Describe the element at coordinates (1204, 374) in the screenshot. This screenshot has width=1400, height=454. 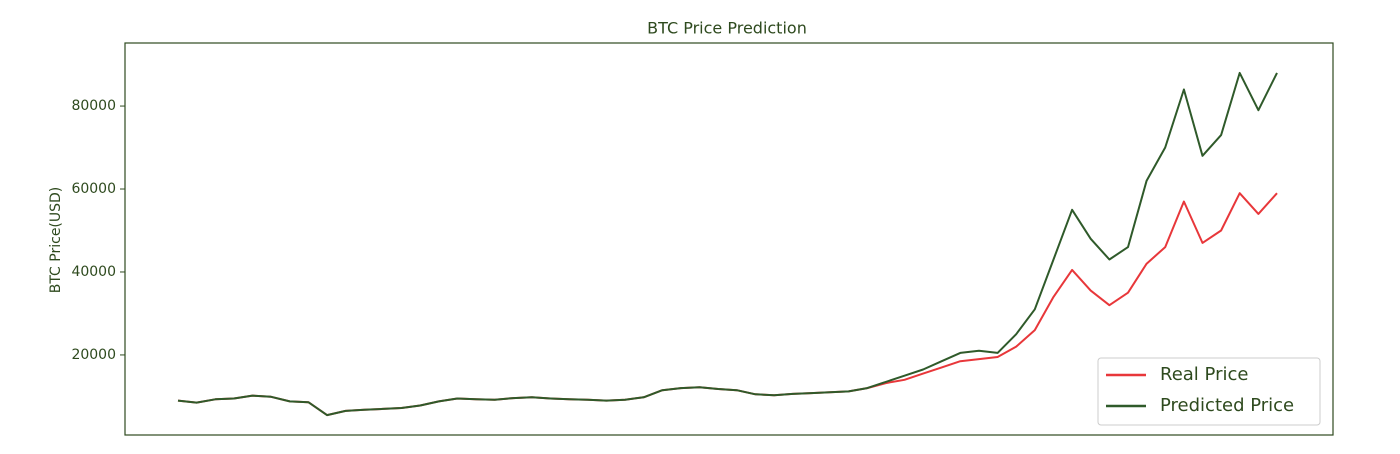
I see `legend-label: Real Price` at that location.